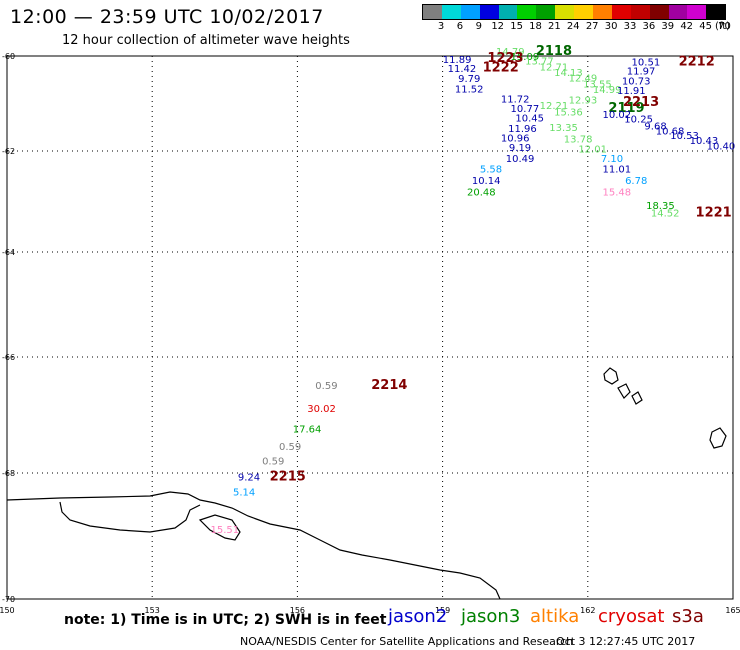 The image size is (740, 650). Describe the element at coordinates (469, 90) in the screenshot. I see `wave-height-label: 11.52` at that location.